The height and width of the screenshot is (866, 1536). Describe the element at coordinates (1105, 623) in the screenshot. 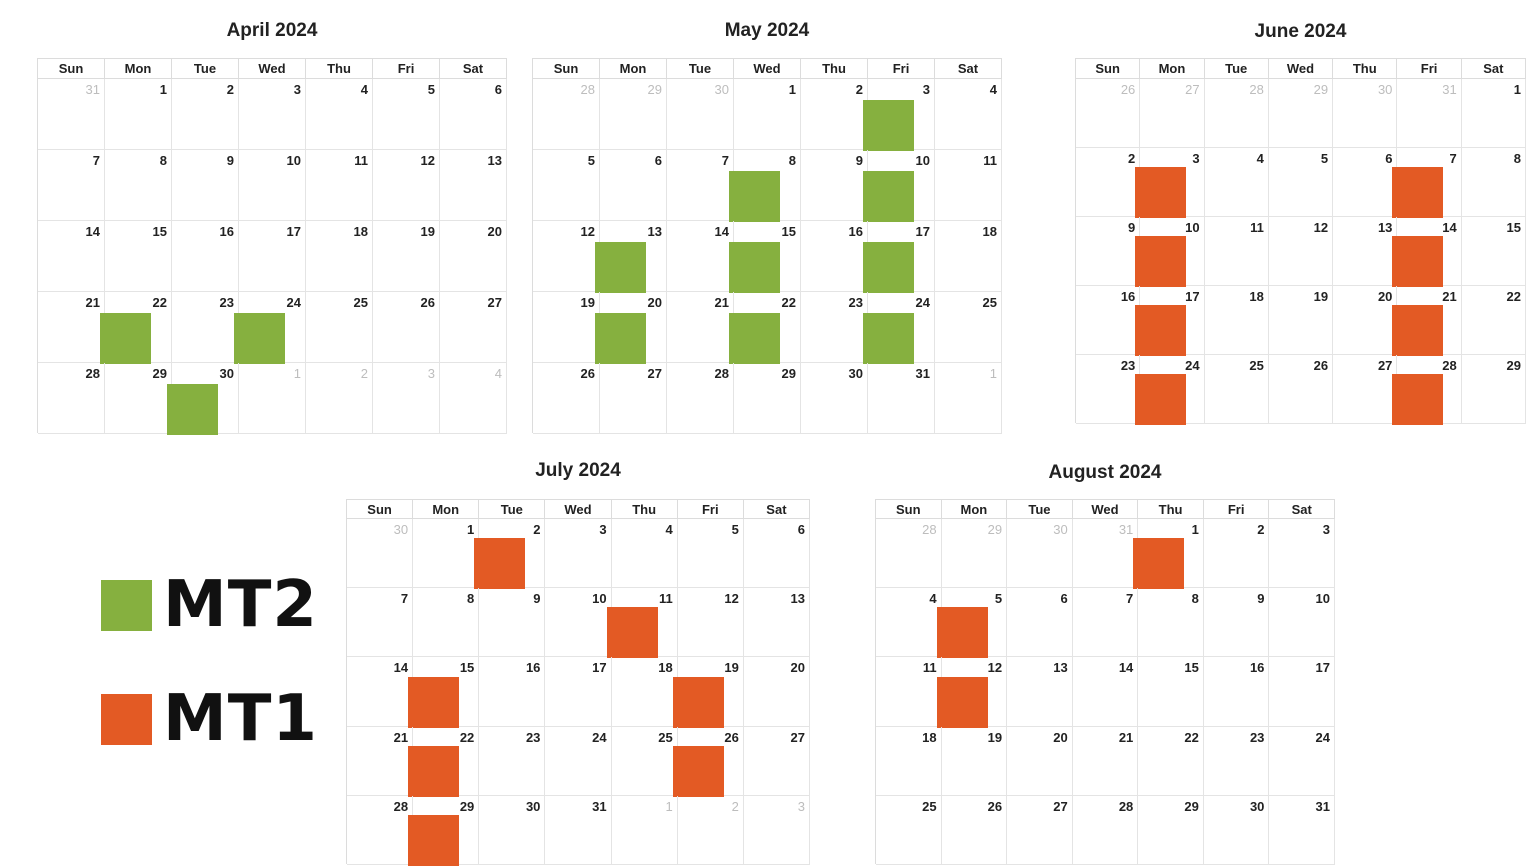

I see `day-cell: 7` at that location.